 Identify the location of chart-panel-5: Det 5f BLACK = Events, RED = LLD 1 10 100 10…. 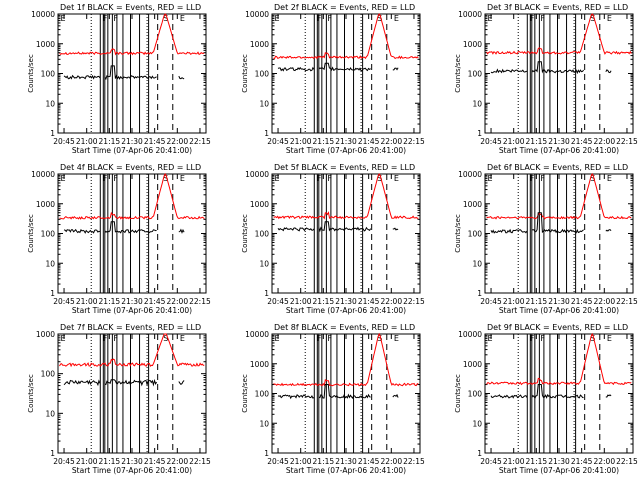
(333, 239).